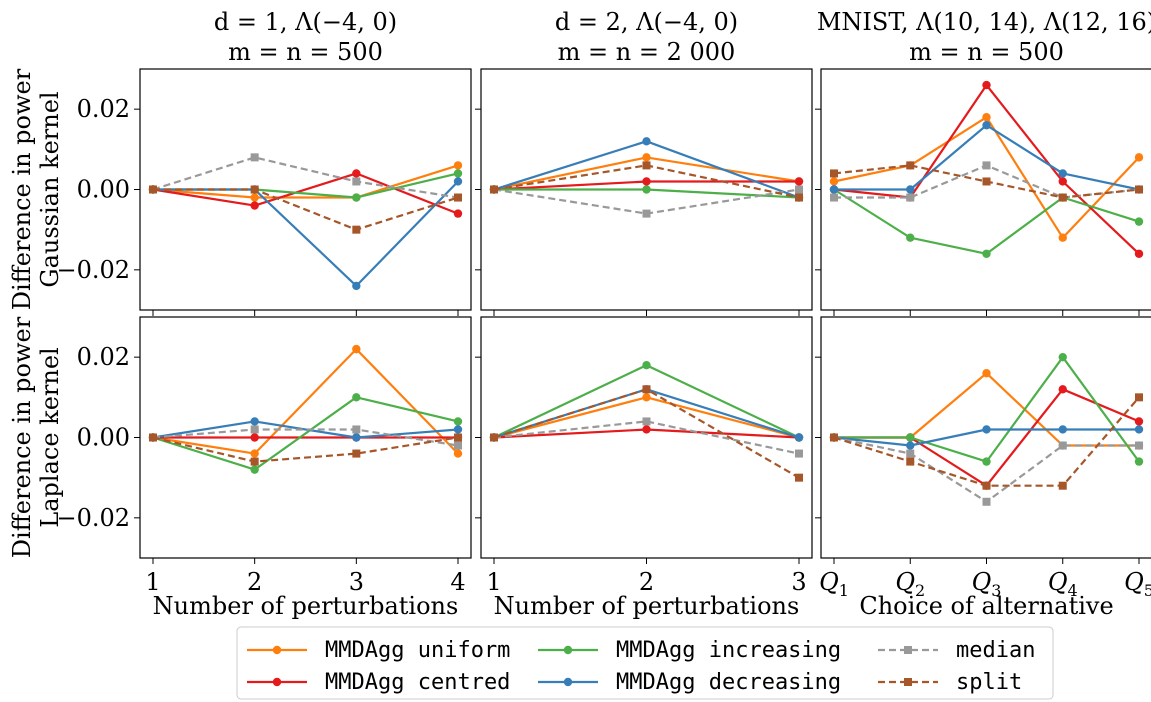 The image size is (1151, 702). I want to click on x-tick-label: Q2, so click(910, 584).